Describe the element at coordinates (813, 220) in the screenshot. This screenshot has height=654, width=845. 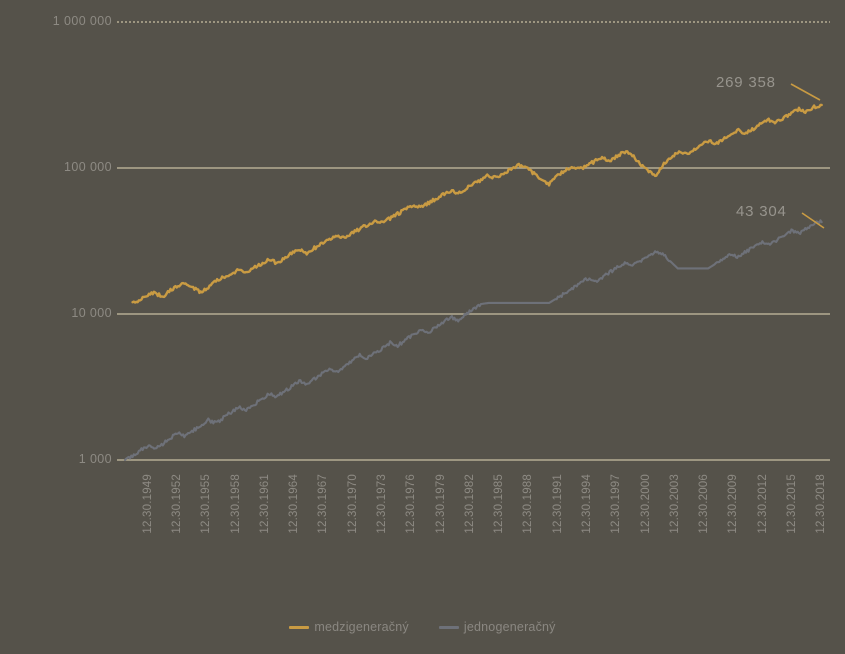
I see `leader-line-single-generation` at that location.